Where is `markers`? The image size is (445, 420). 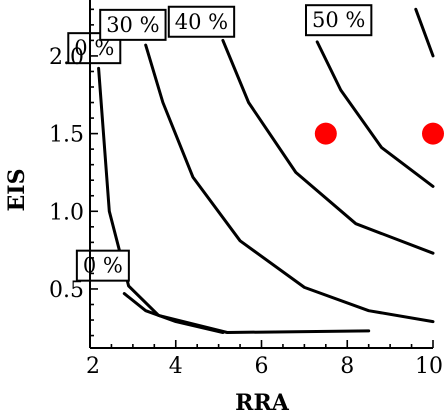
markers is located at coordinates (379, 133).